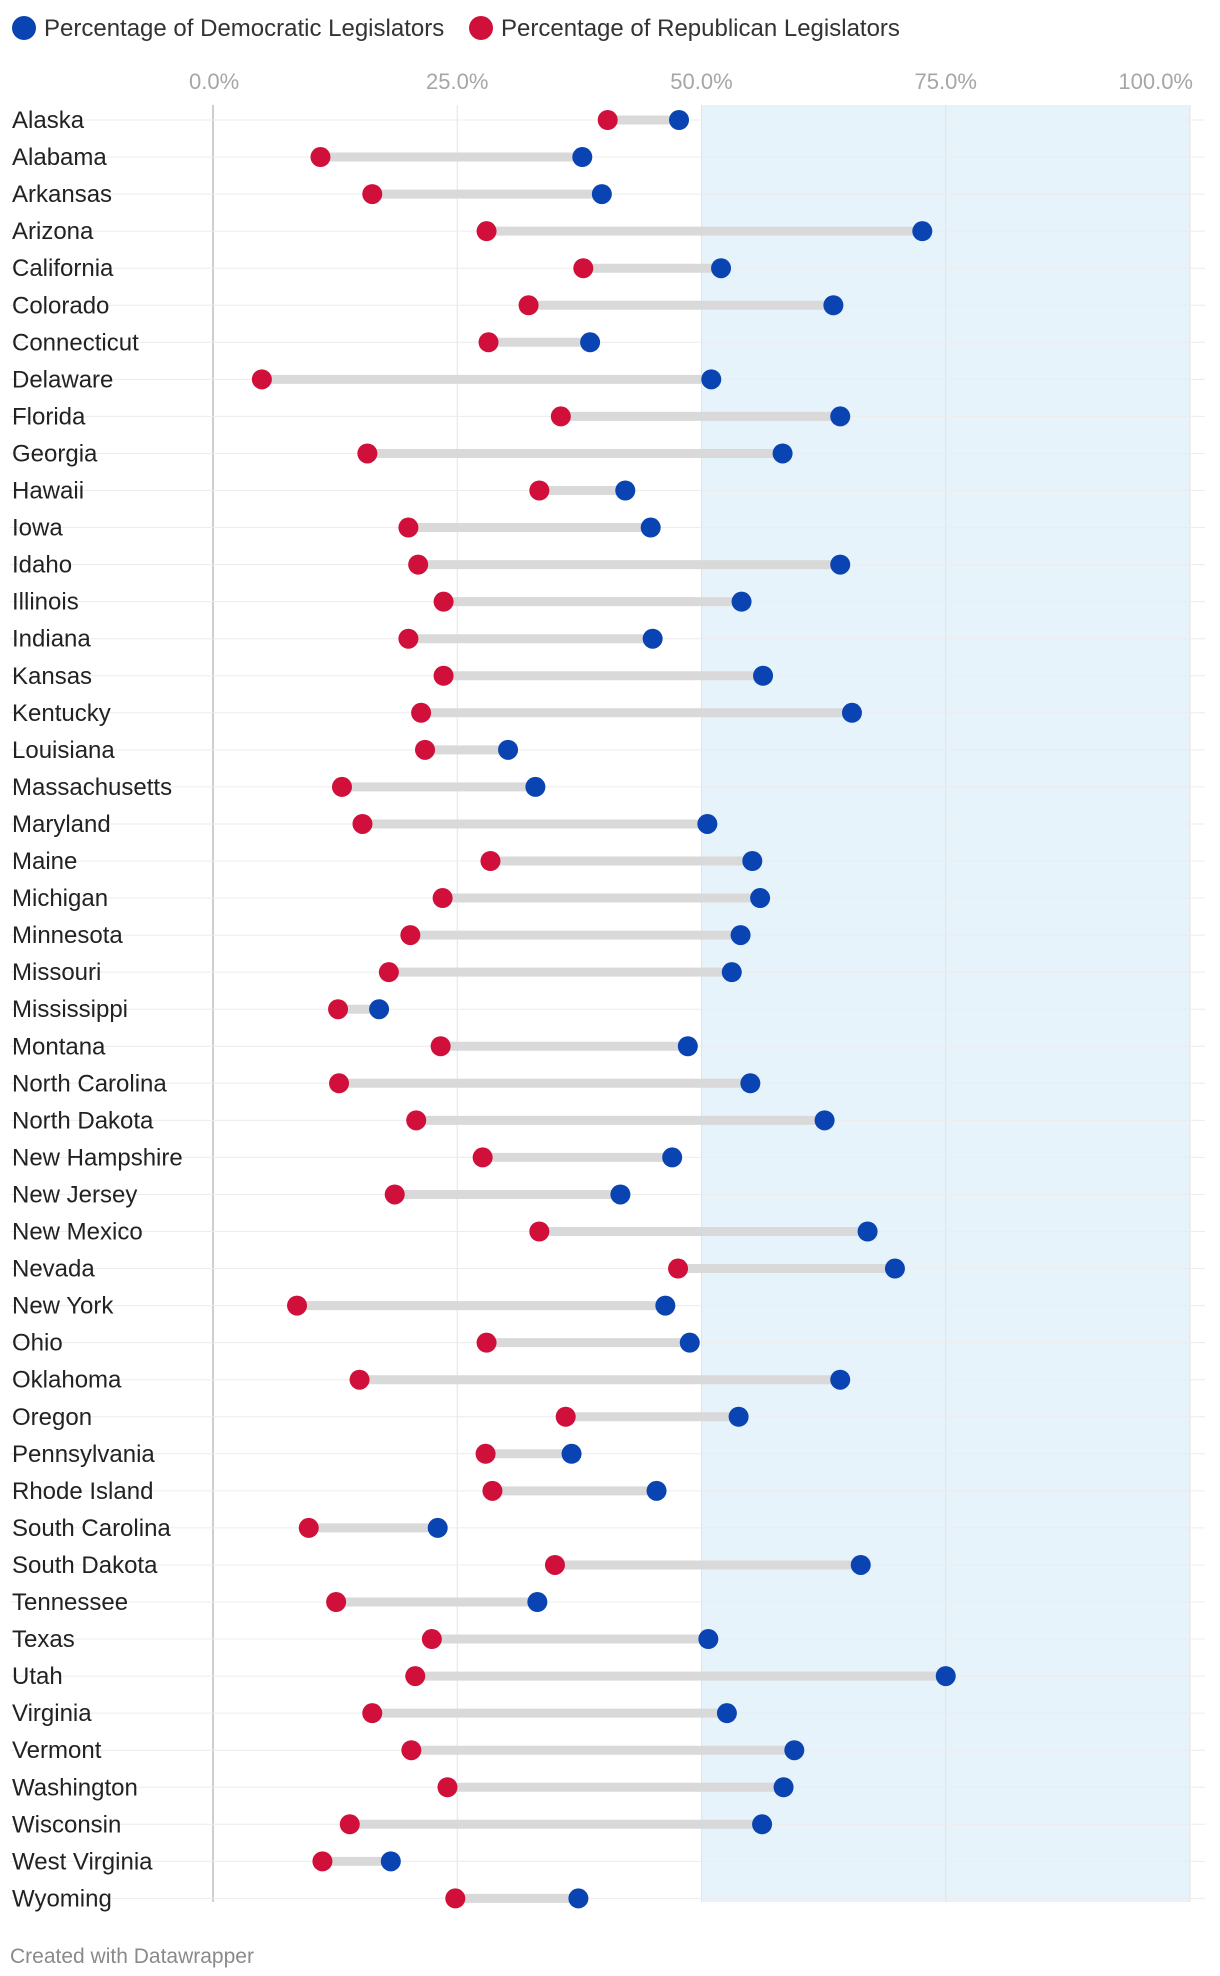 This screenshot has width=1220, height=1976. What do you see at coordinates (52, 1713) in the screenshot?
I see `state-label: Virginia` at bounding box center [52, 1713].